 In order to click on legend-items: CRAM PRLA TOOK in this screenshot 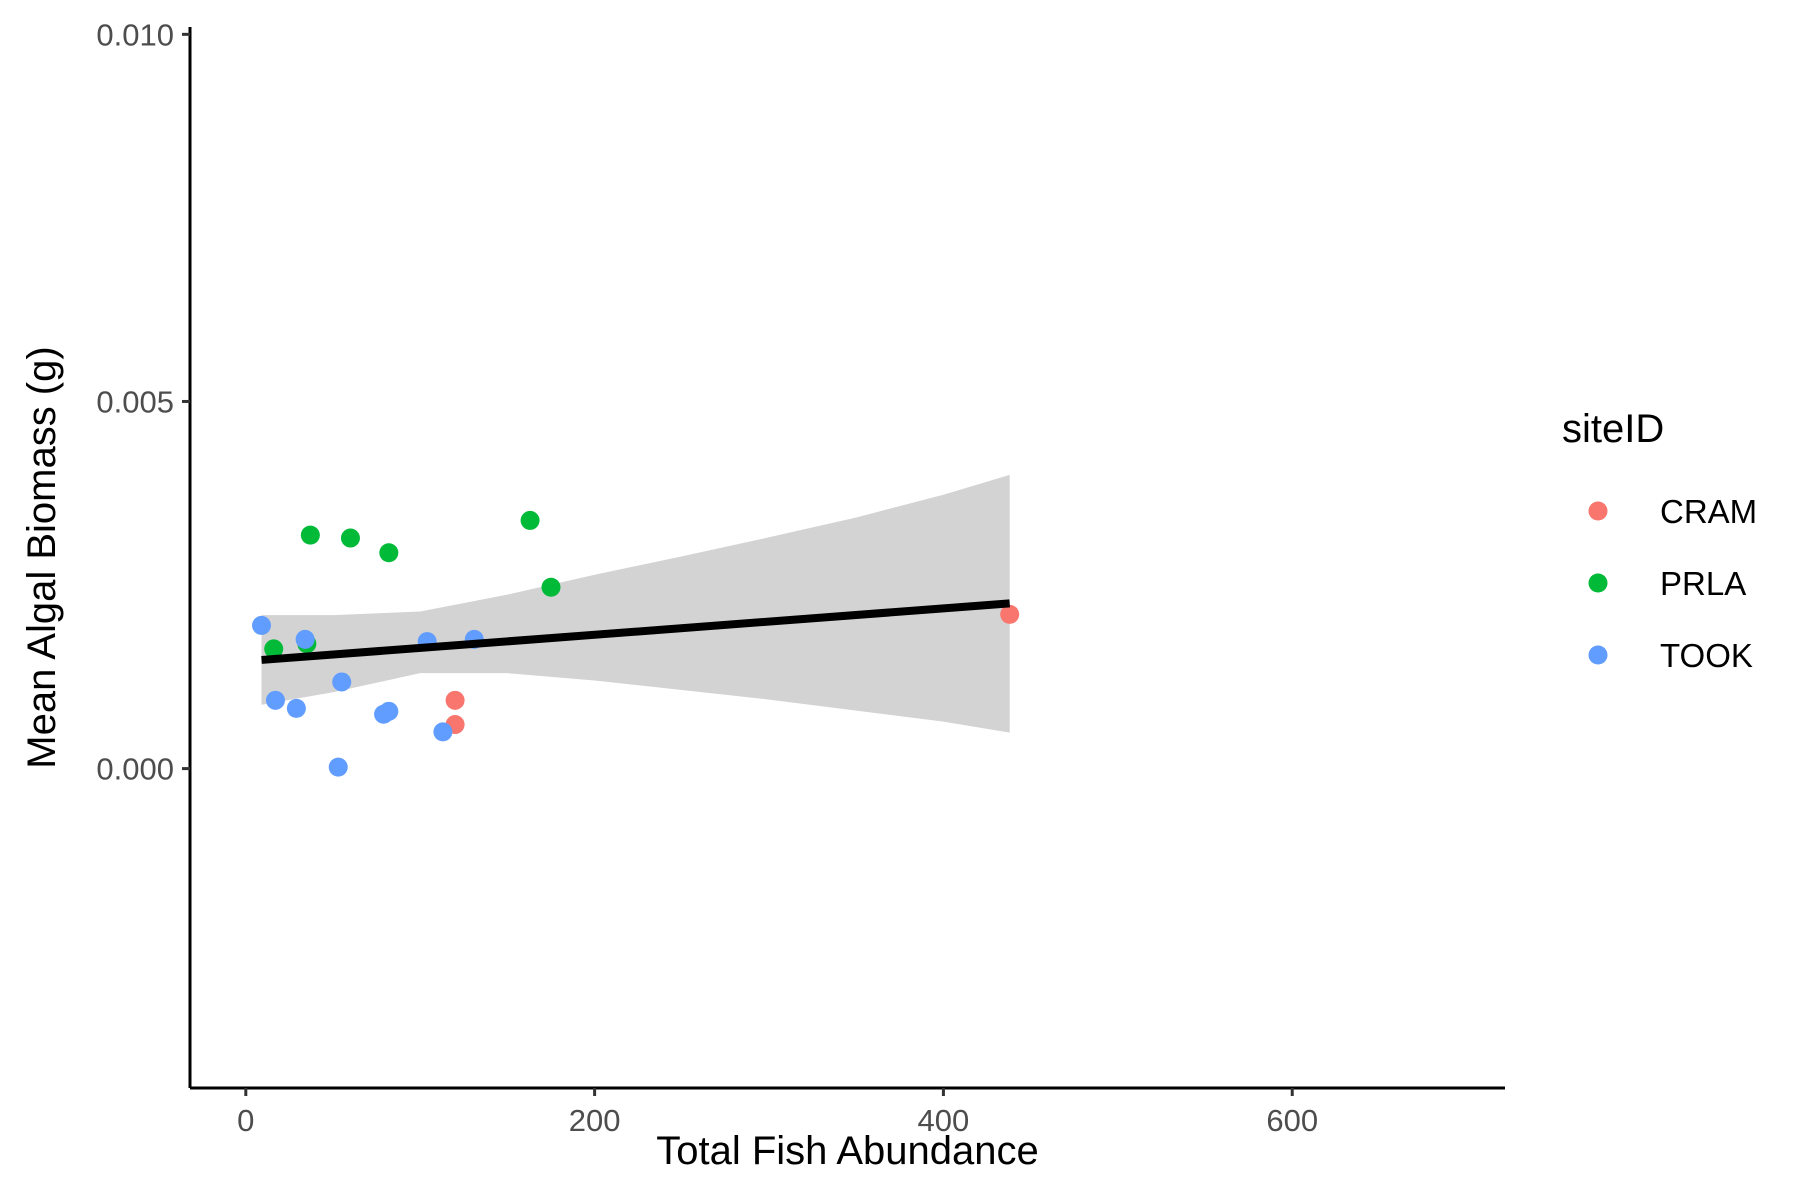, I will do `click(1672, 583)`.